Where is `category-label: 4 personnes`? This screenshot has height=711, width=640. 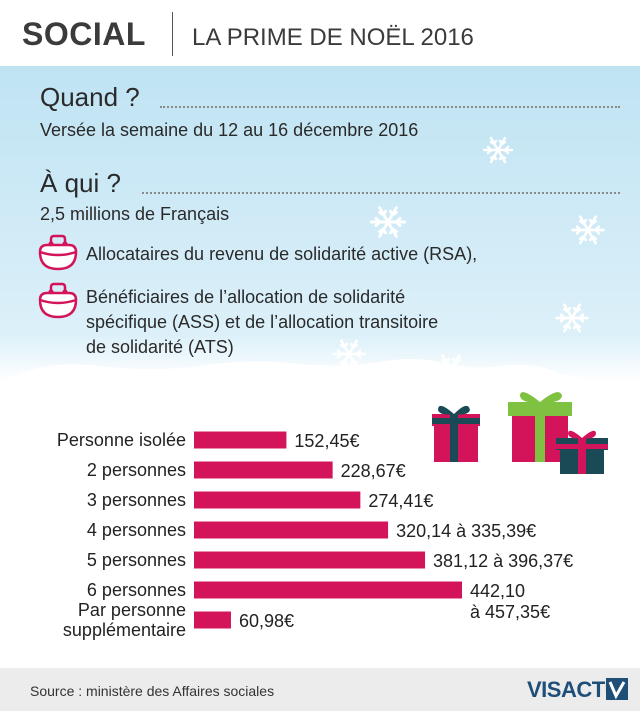
category-label: 4 personnes is located at coordinates (136, 530).